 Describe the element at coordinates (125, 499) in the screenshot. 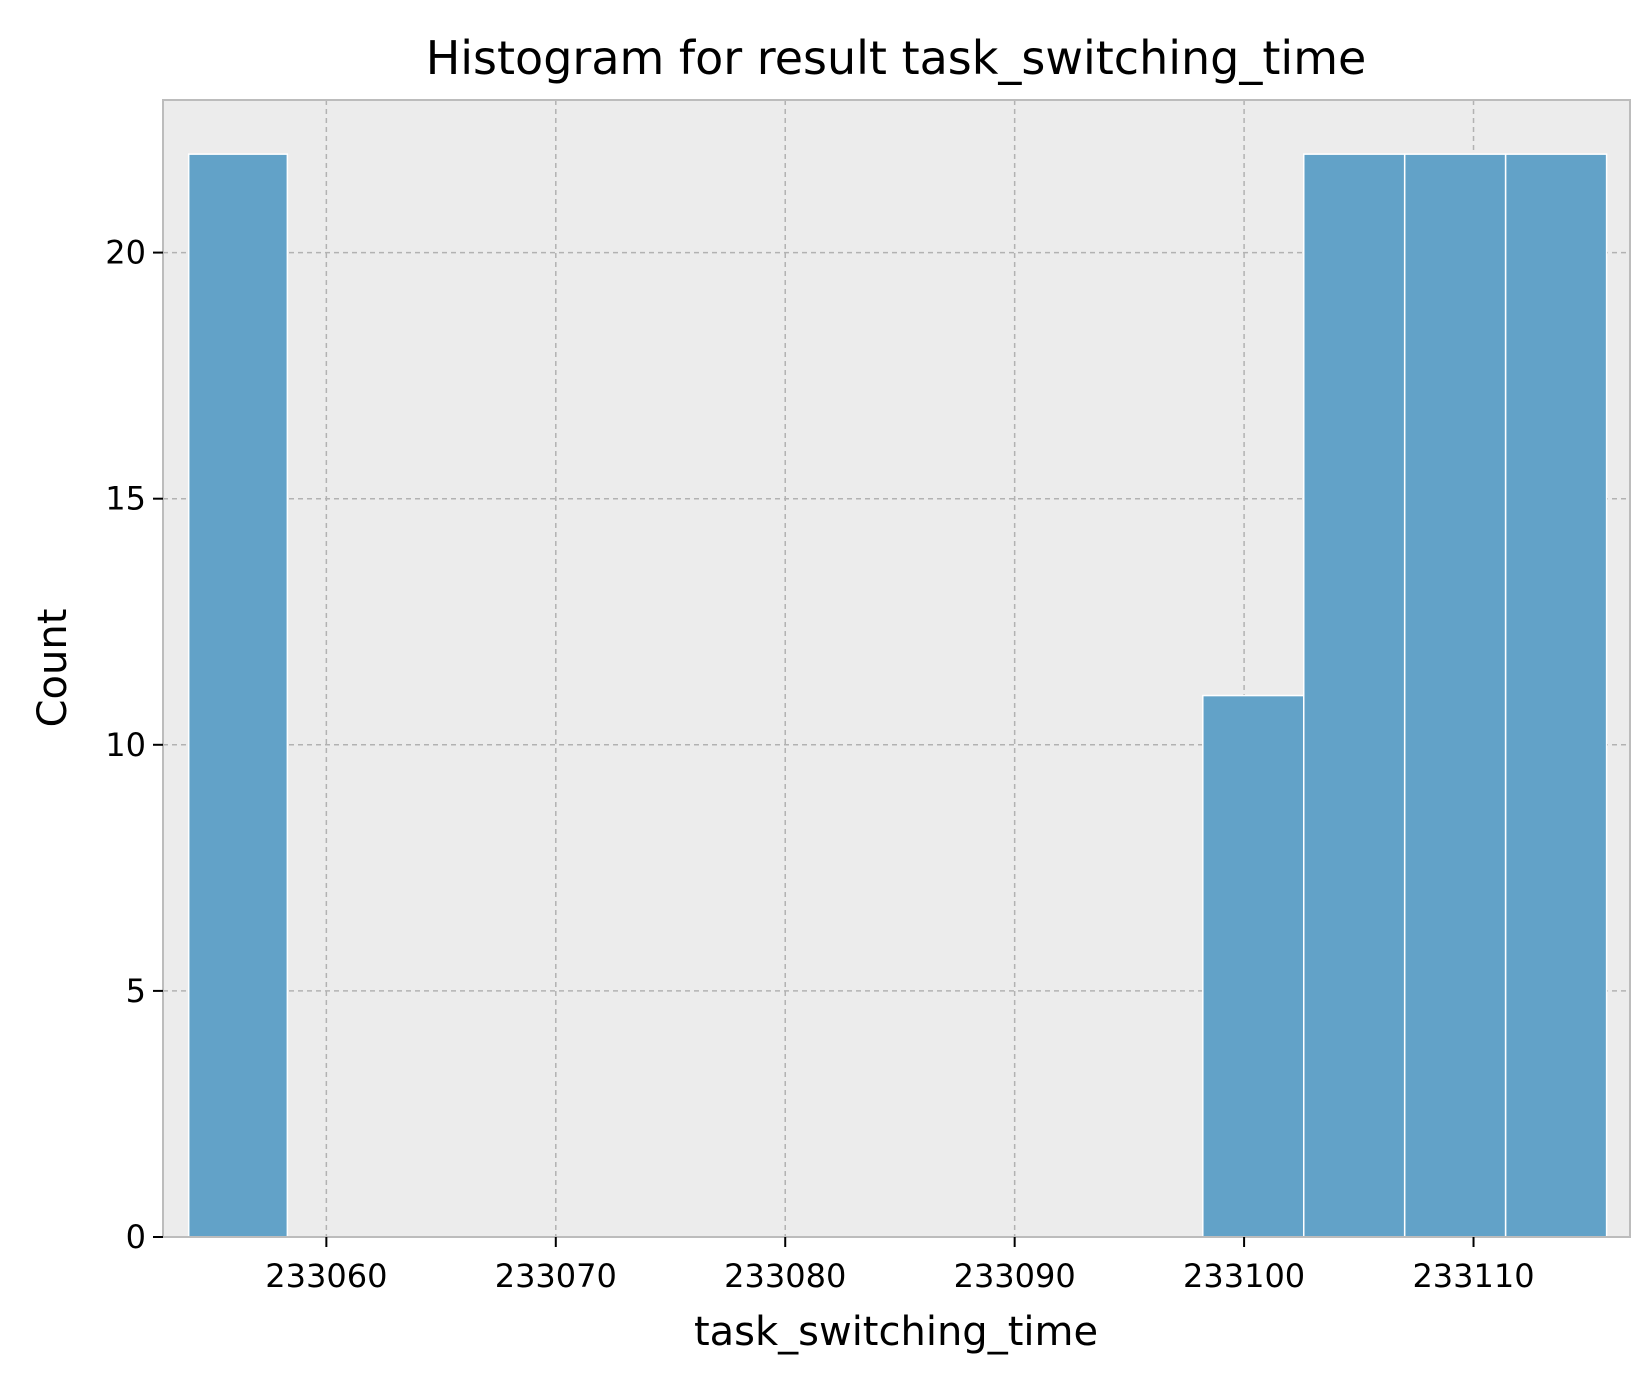

I see `y-tick-label: 15` at that location.